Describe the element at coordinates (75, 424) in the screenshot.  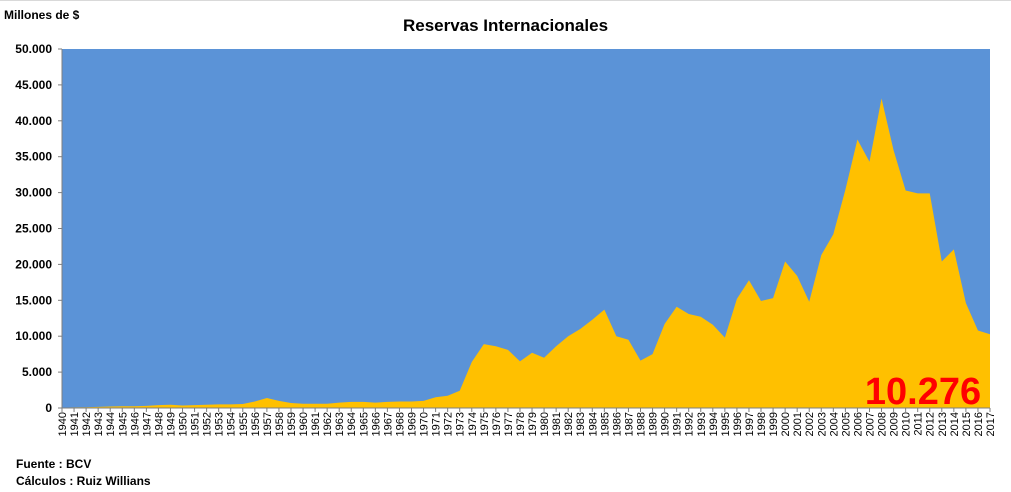
I see `x-tick-label: 1941` at that location.